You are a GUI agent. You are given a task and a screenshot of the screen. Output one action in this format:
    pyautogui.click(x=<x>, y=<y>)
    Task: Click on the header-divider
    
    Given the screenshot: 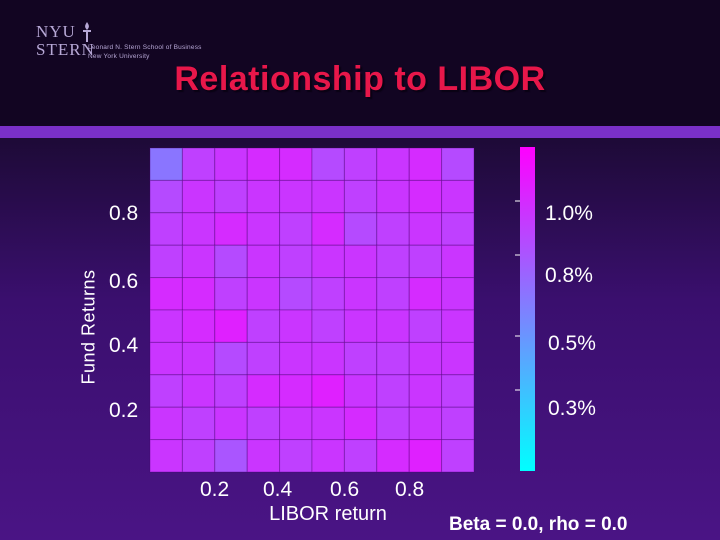 What is the action you would take?
    pyautogui.click(x=360, y=132)
    